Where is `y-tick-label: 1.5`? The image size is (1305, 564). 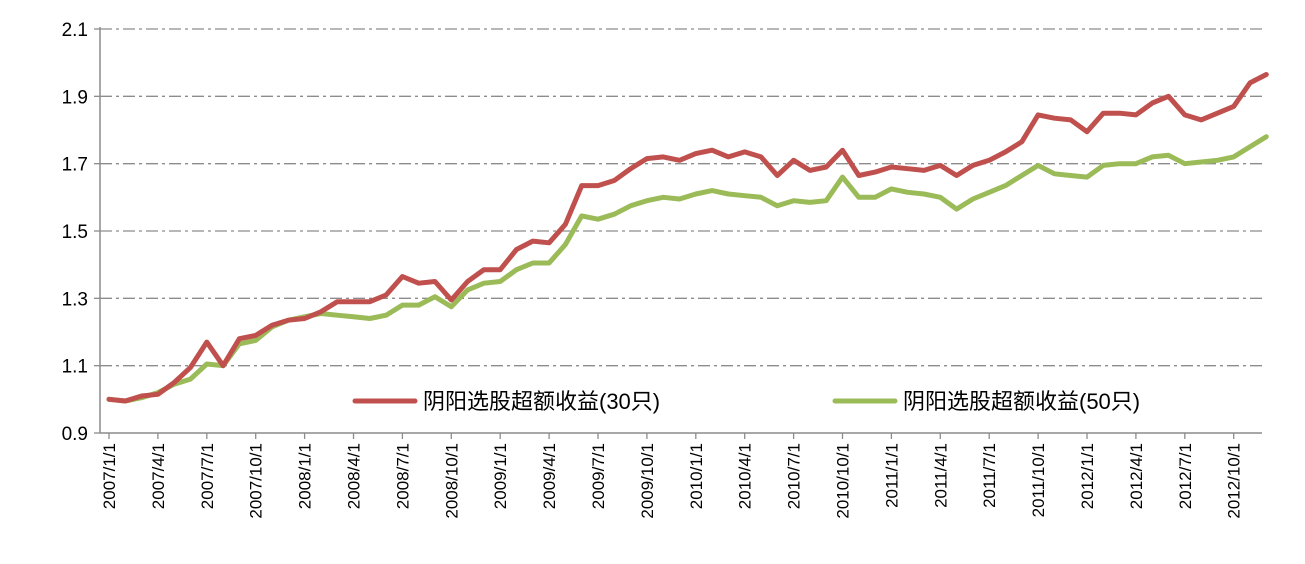 y-tick-label: 1.5 is located at coordinates (75, 232).